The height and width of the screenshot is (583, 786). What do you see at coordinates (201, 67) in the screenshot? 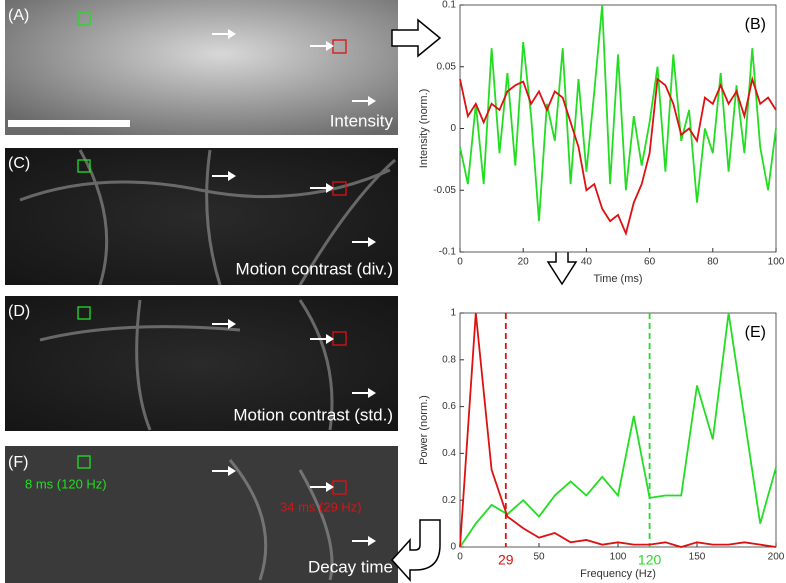
I see `image-a` at bounding box center [201, 67].